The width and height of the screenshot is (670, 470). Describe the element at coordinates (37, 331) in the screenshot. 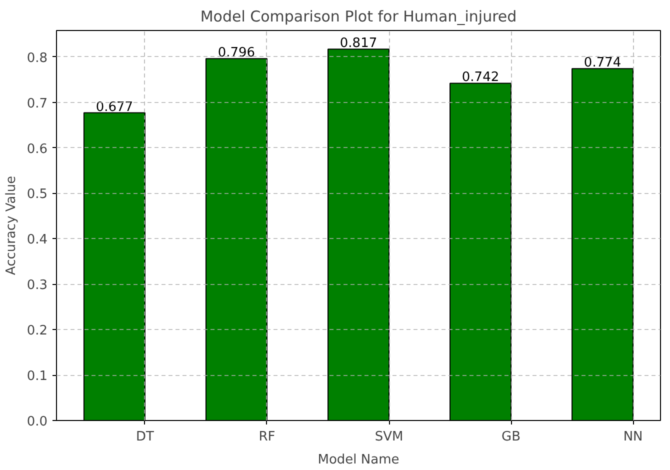

I see `y-tick-label: 0.2` at that location.